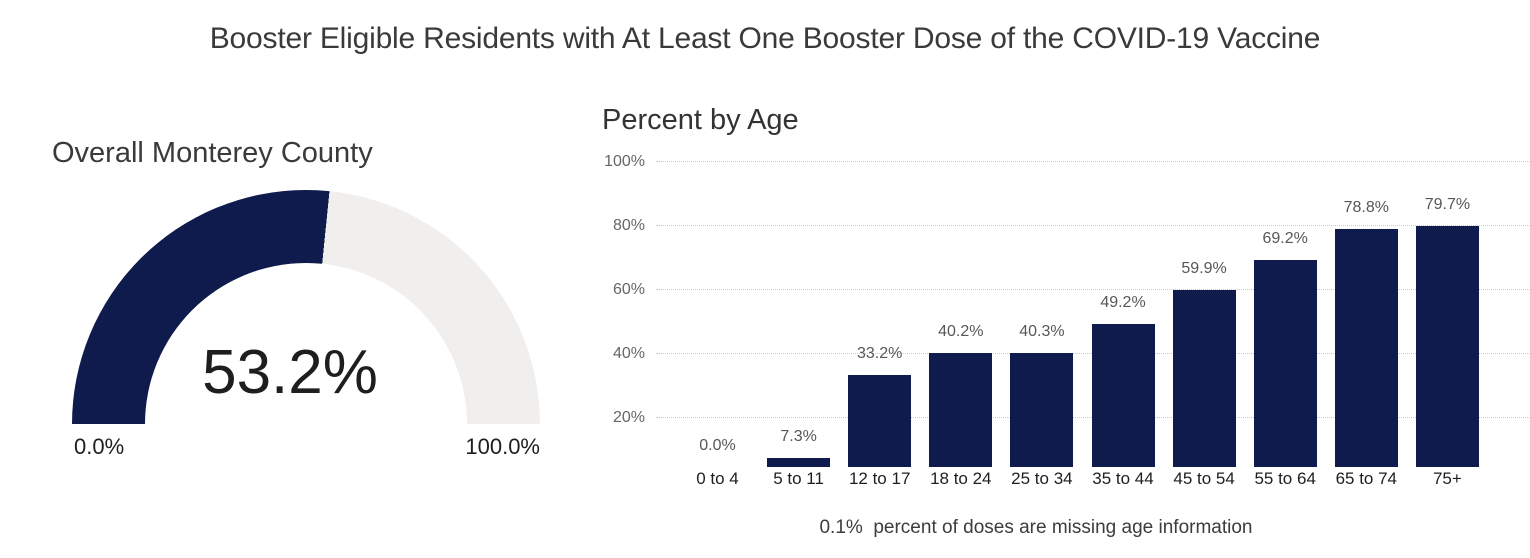 This screenshot has width=1530, height=558. I want to click on bar-value-label-55-to-64: 69.2%, so click(1285, 239).